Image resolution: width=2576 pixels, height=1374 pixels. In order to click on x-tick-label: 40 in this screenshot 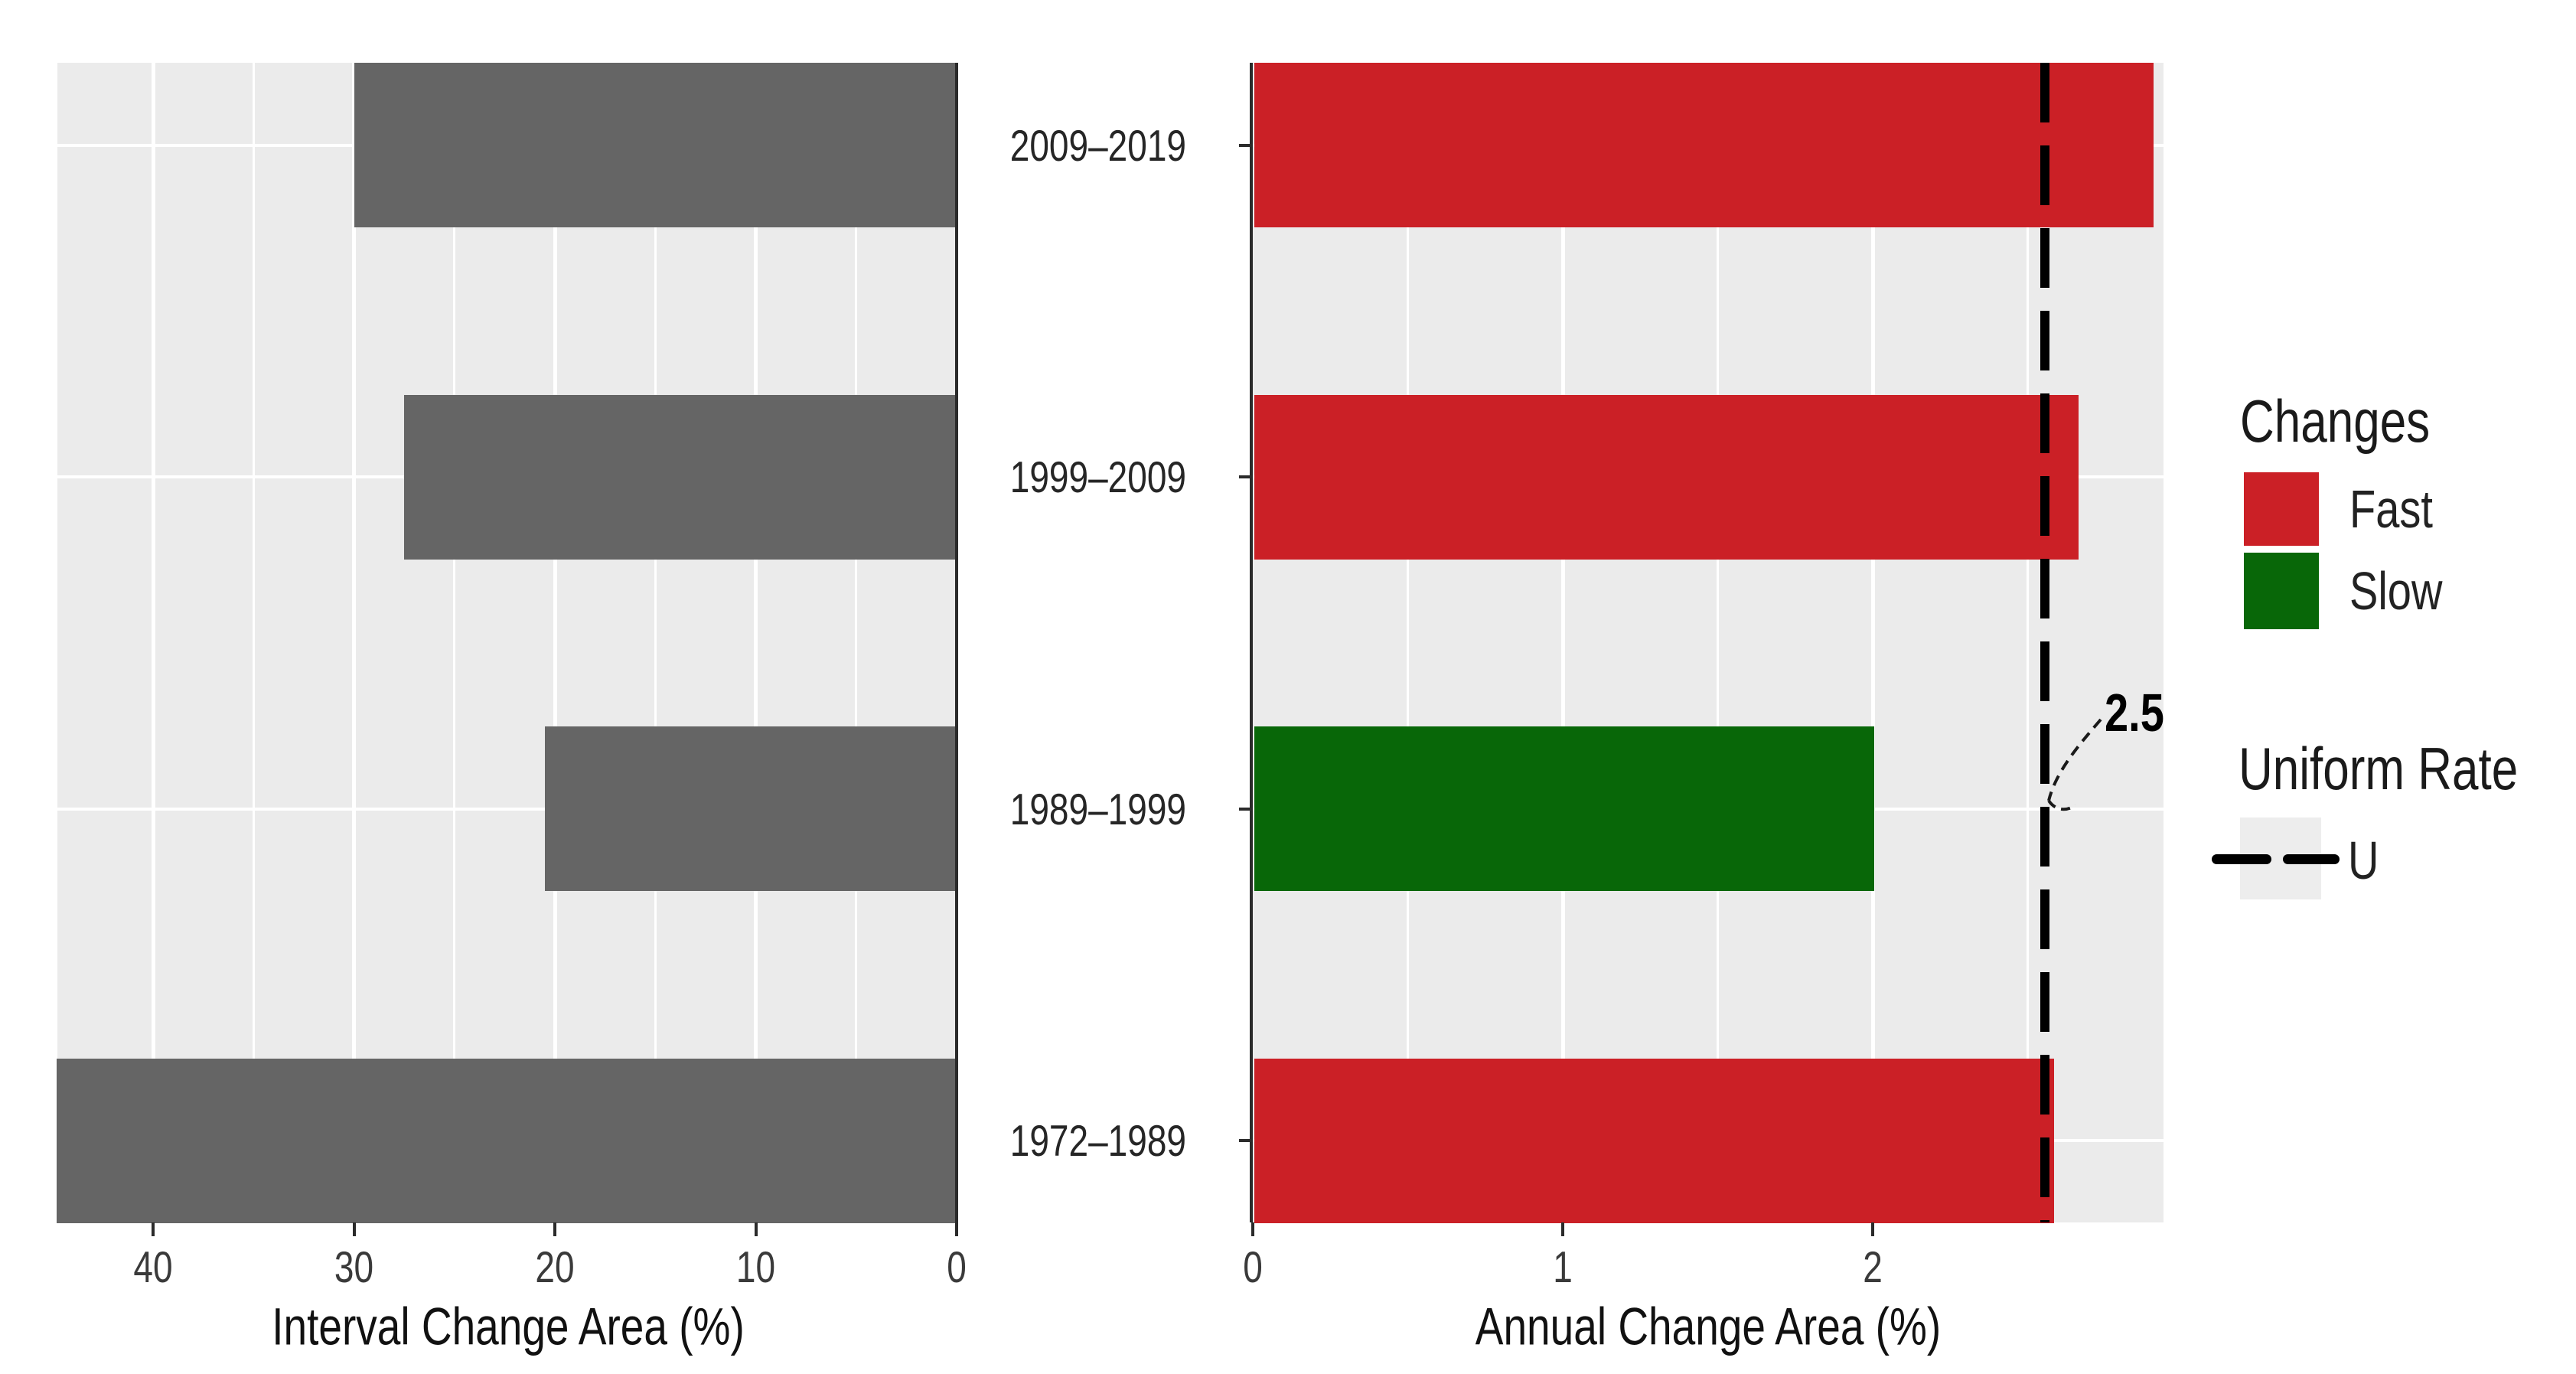, I will do `click(153, 1267)`.